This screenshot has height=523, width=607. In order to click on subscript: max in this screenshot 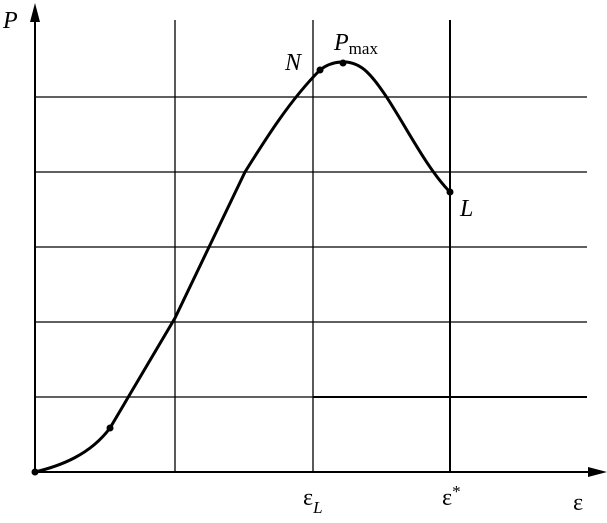, I will do `click(364, 48)`.